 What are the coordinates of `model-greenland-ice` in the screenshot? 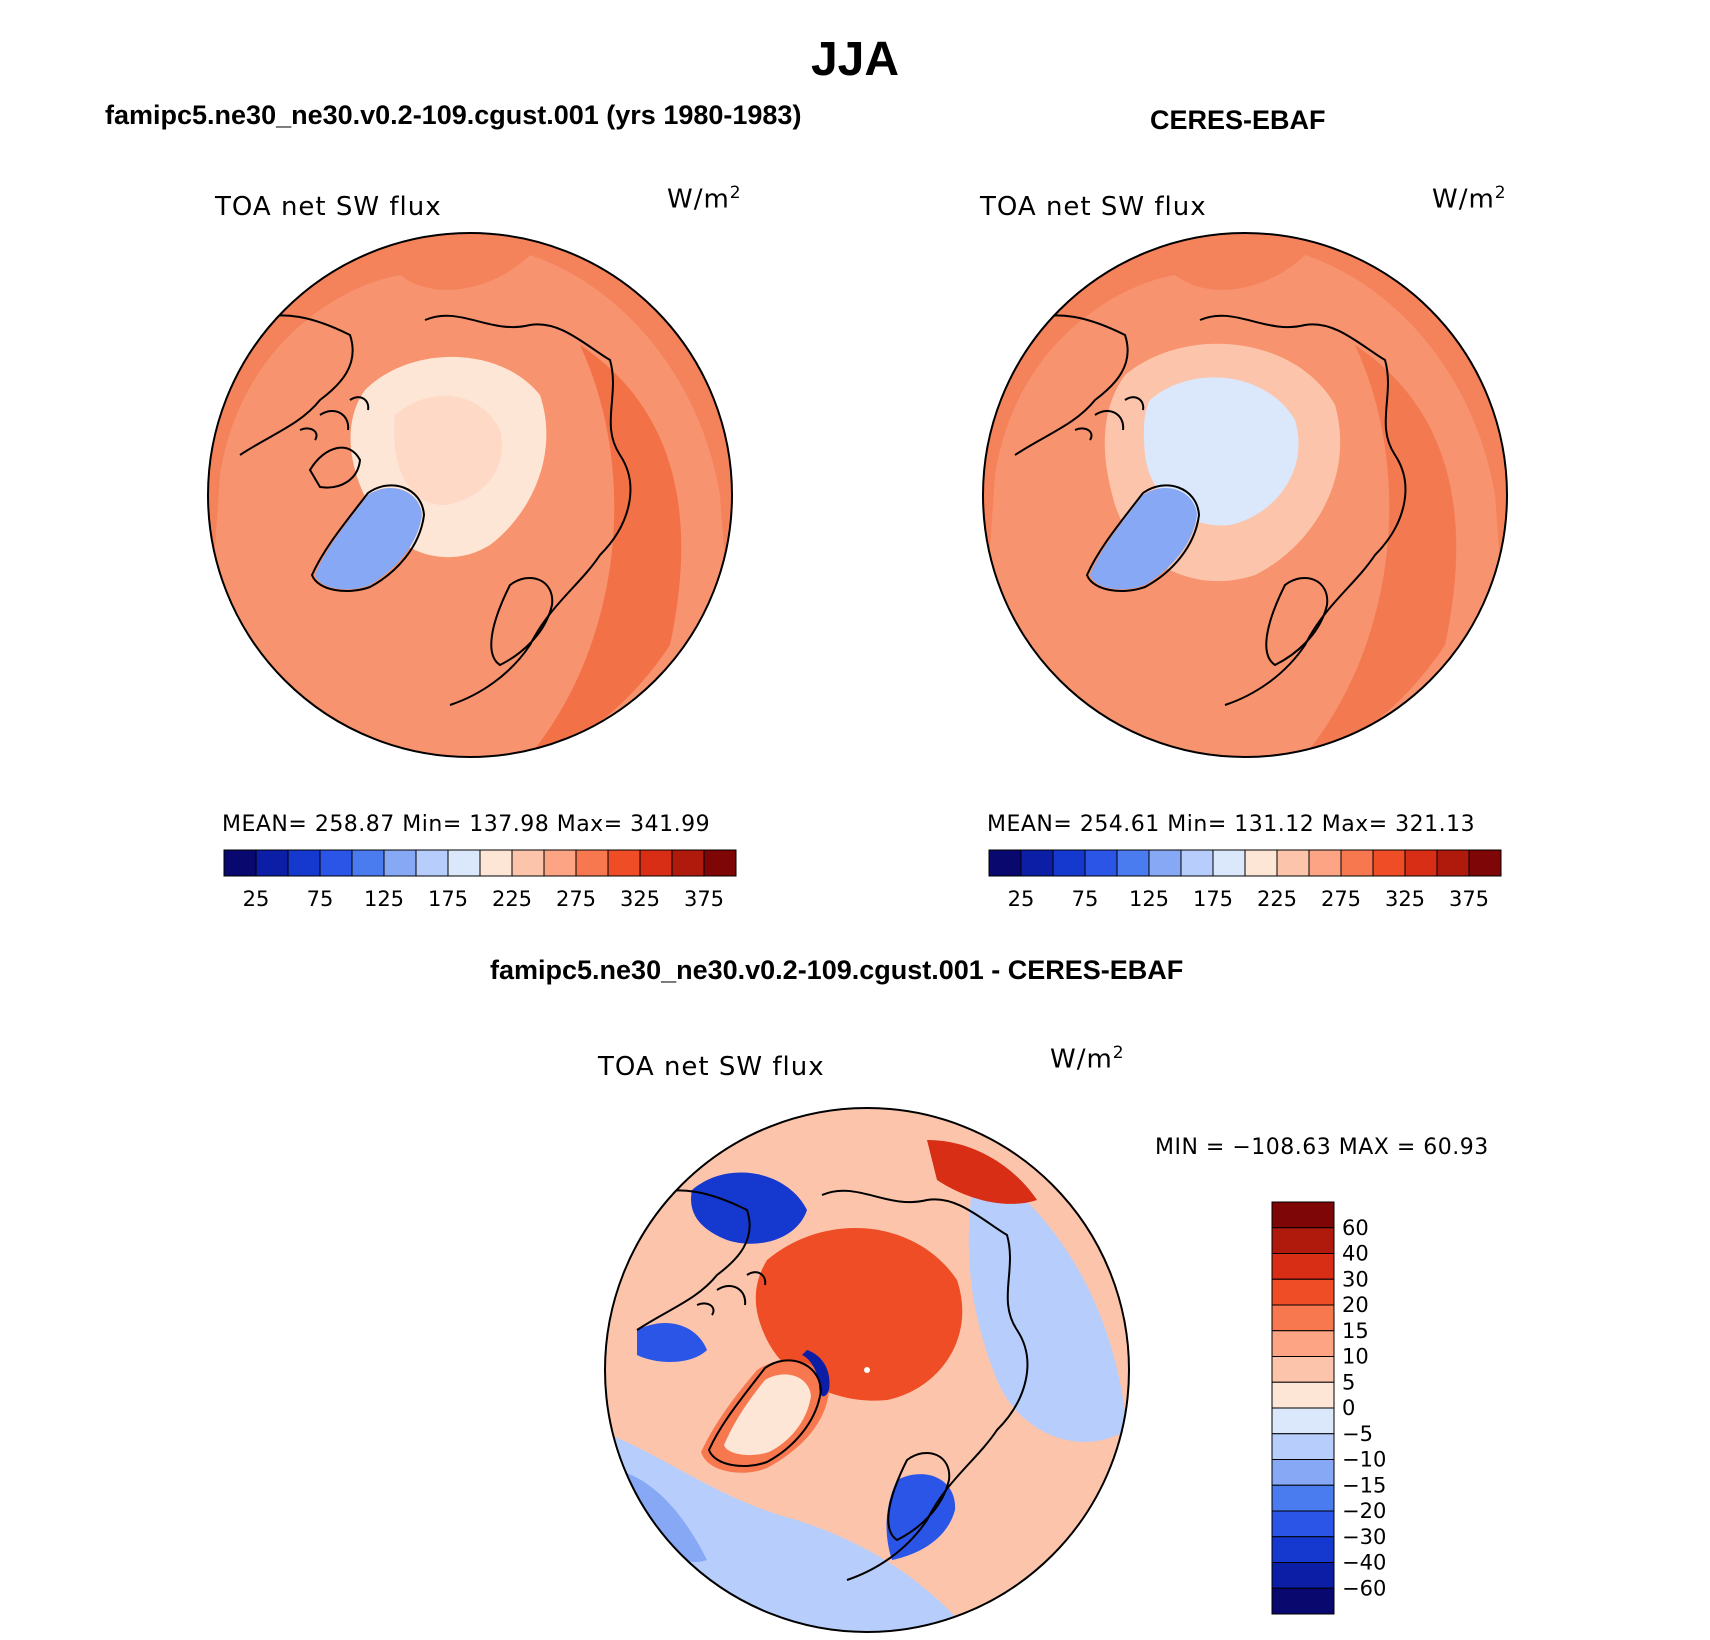 It's located at (368, 538).